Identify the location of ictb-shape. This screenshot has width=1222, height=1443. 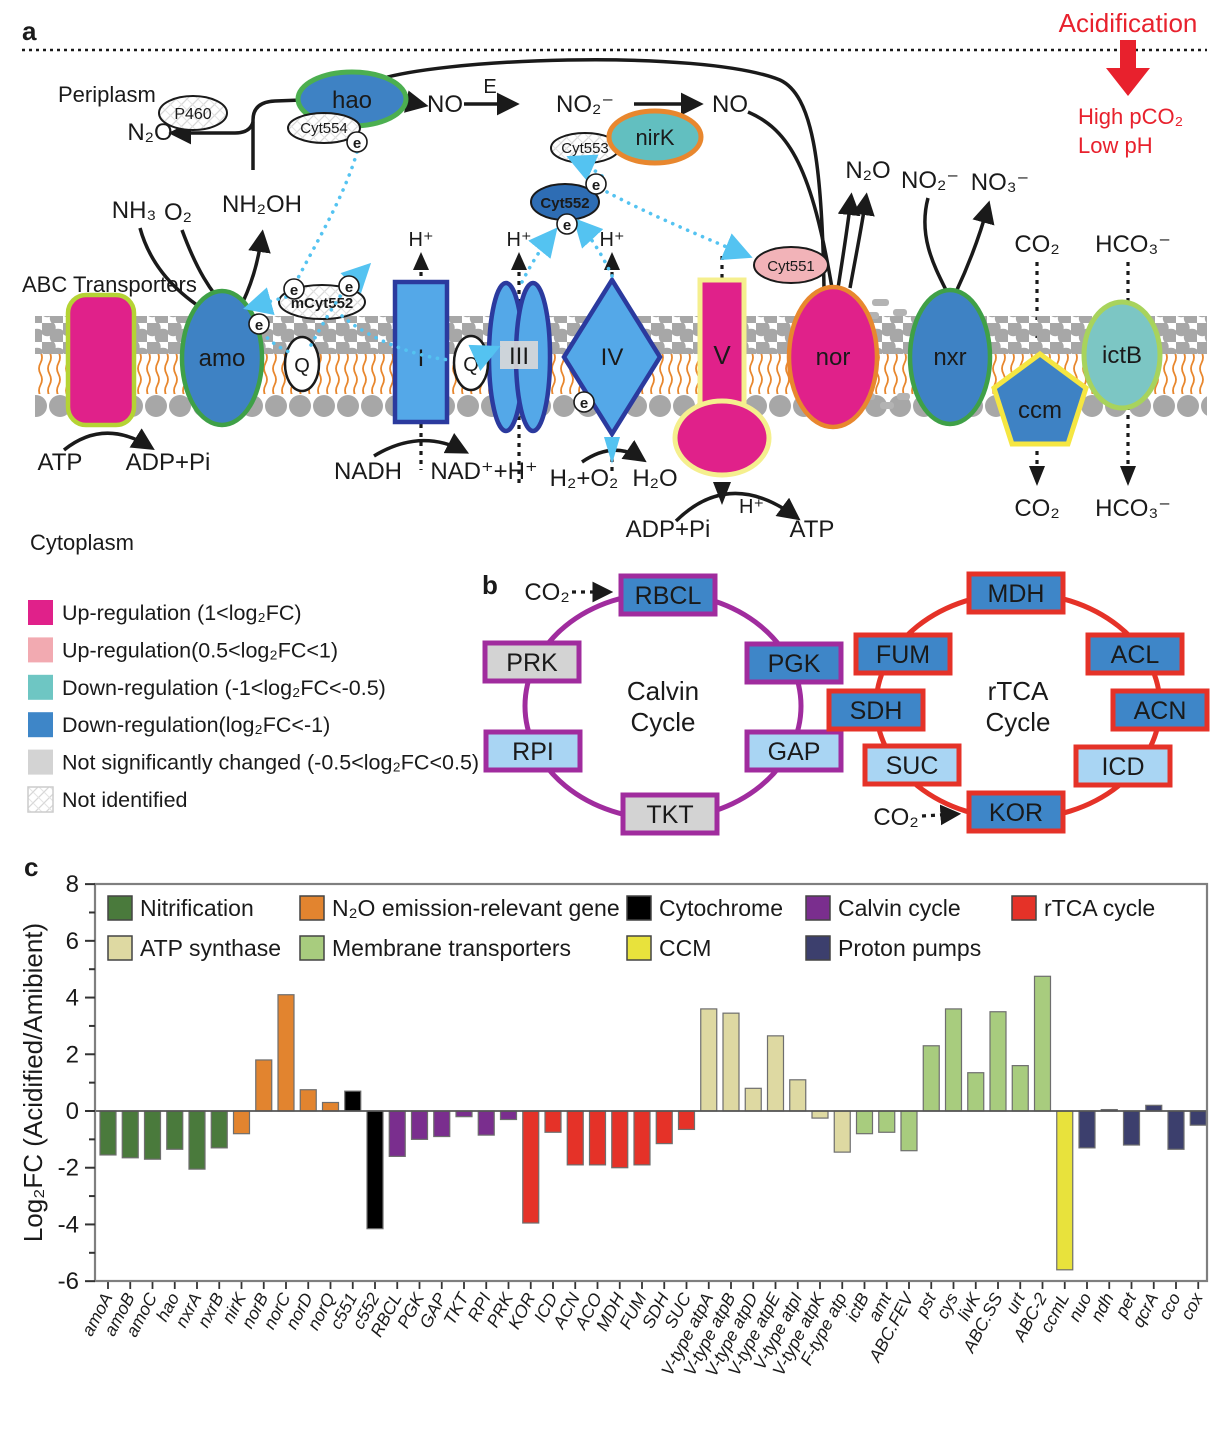
(1122, 355).